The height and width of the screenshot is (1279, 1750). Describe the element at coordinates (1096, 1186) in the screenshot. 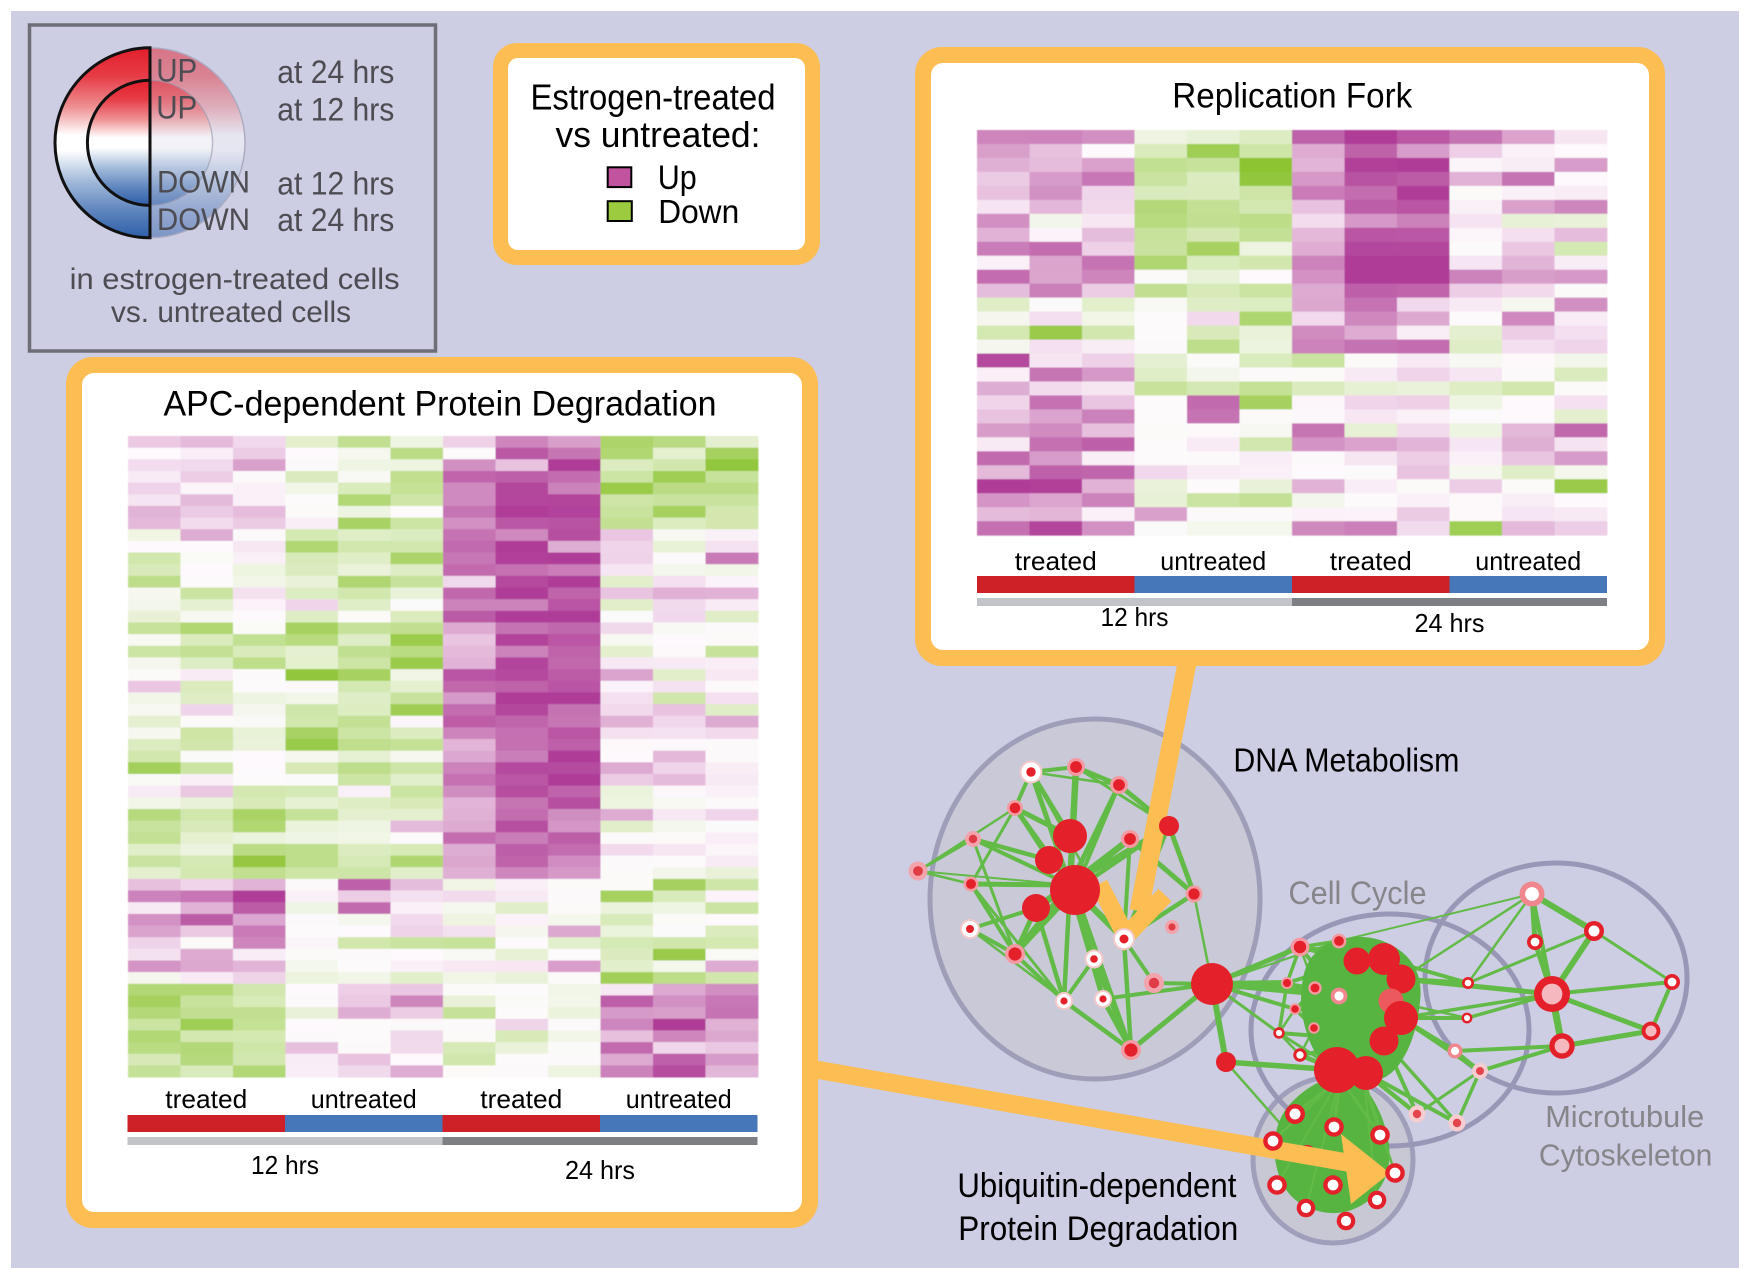

I see `svg-text: Ubiquitin-dependent` at that location.